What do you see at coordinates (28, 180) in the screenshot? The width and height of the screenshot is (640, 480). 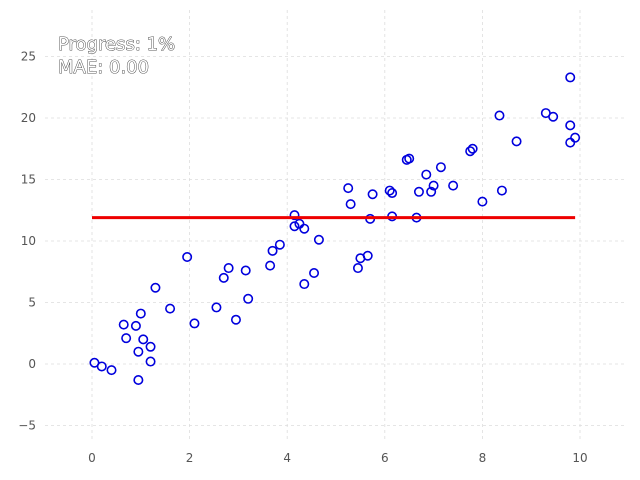 I see `y-tick-label: 15` at bounding box center [28, 180].